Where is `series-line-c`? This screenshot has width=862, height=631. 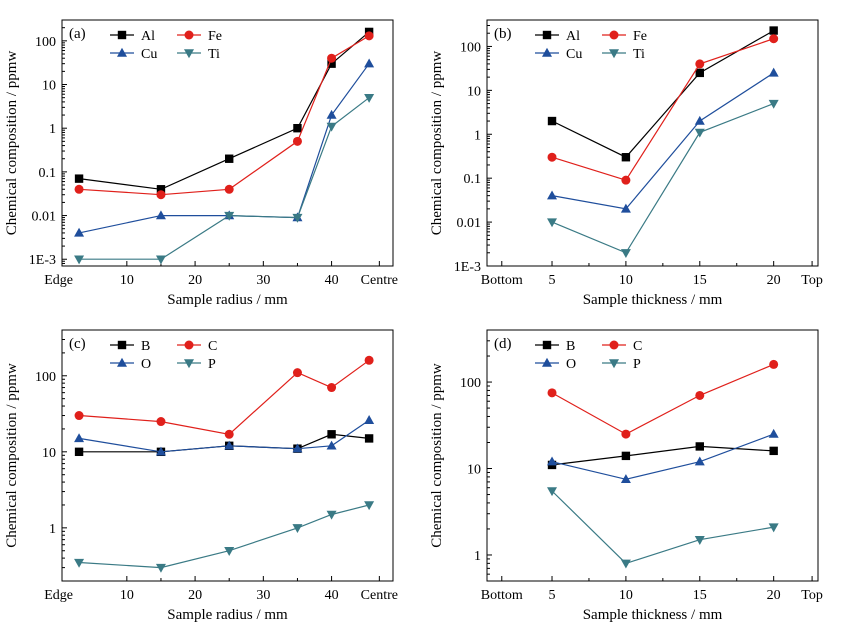 series-line-c is located at coordinates (662, 399).